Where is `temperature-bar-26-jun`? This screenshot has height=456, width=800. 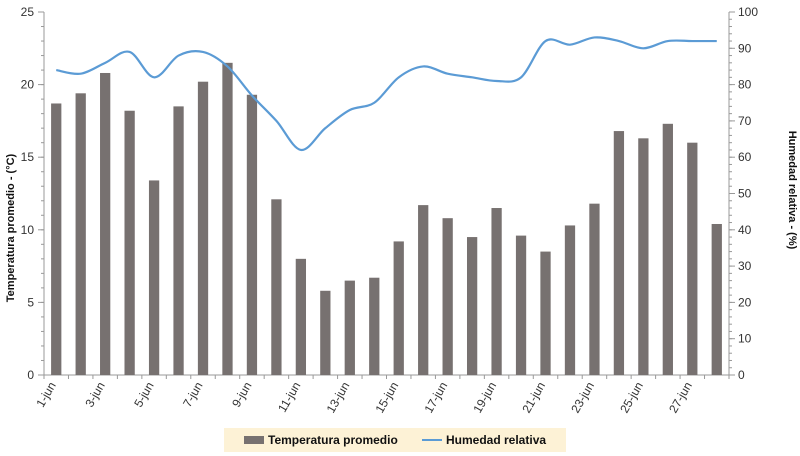
temperature-bar-26-jun is located at coordinates (667, 249).